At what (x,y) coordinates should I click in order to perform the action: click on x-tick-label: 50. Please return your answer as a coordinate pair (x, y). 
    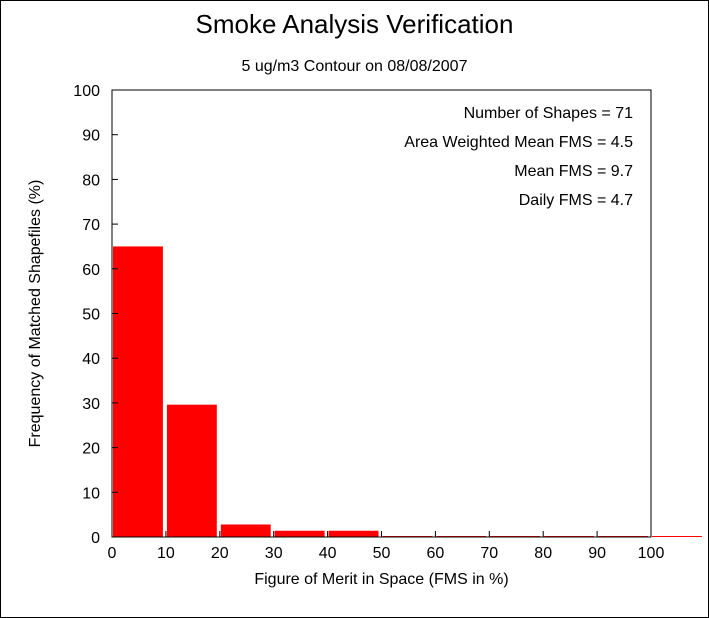
    Looking at the image, I should click on (382, 553).